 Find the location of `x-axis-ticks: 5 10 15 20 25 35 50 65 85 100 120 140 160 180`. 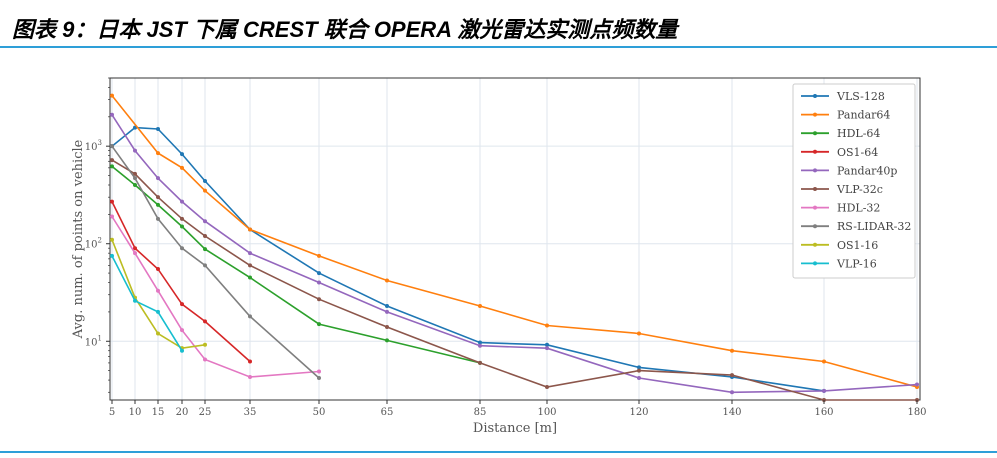

x-axis-ticks: 5 10 15 20 25 35 50 65 85 100 120 140 160 180 is located at coordinates (518, 409).